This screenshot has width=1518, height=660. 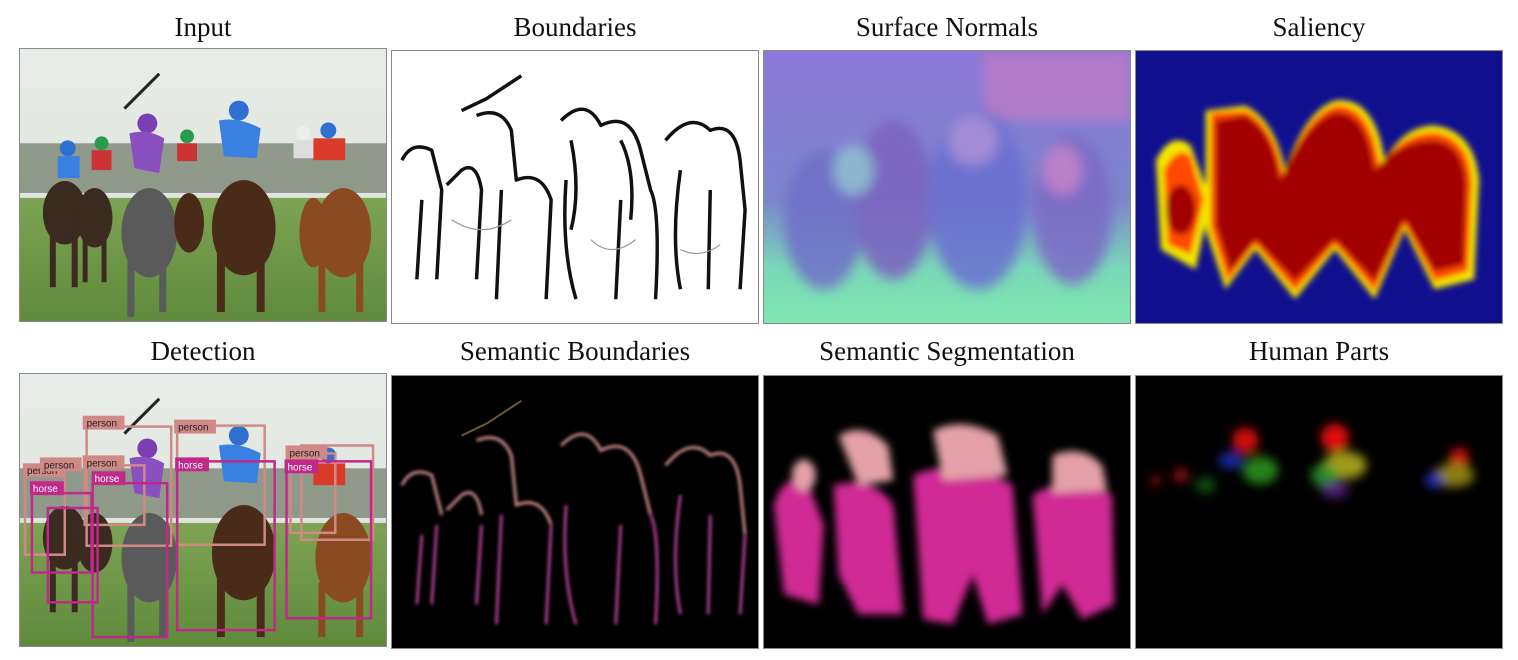 What do you see at coordinates (947, 27) in the screenshot?
I see `panel-caption: Surface Normals` at bounding box center [947, 27].